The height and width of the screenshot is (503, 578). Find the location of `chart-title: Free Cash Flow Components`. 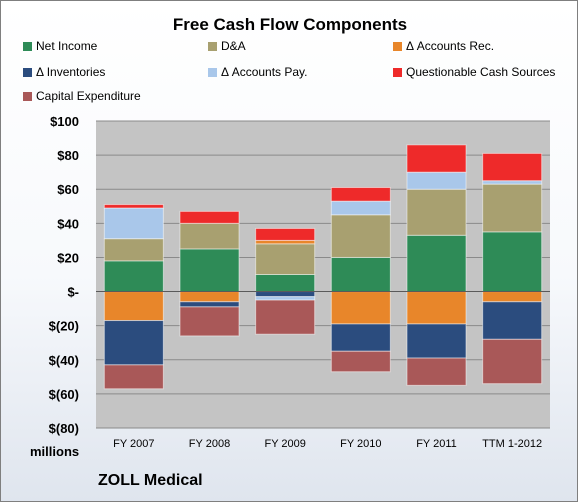

chart-title: Free Cash Flow Components is located at coordinates (290, 24).